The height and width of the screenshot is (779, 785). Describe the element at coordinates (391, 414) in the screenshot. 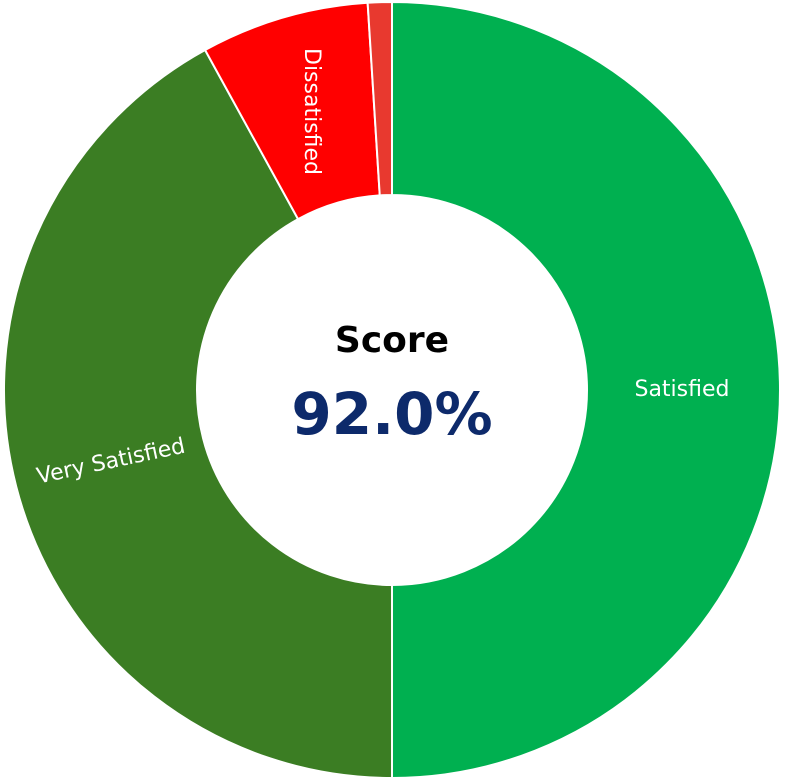

I see `center-value: 92.0%` at that location.